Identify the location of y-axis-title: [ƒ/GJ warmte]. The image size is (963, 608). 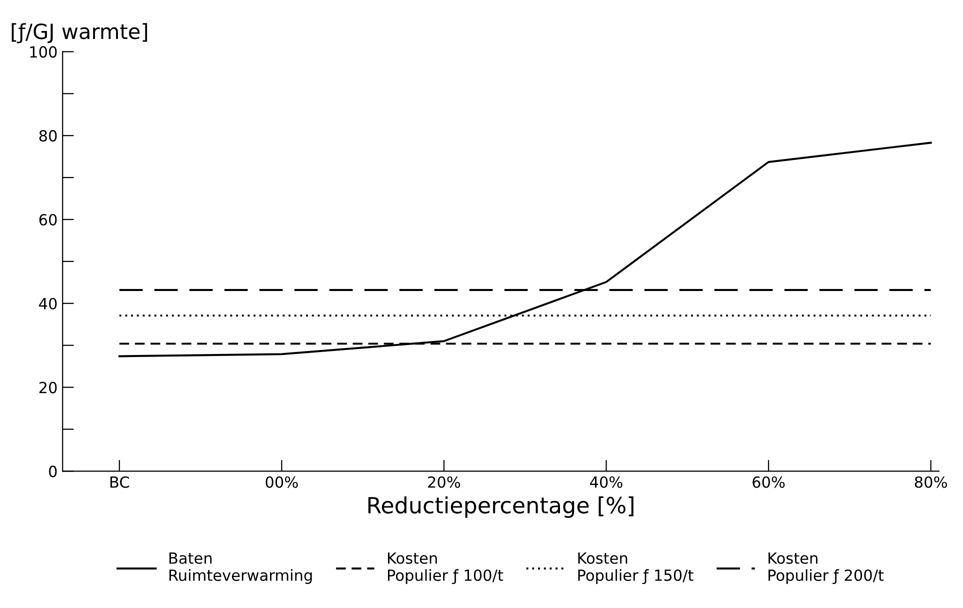
(80, 33).